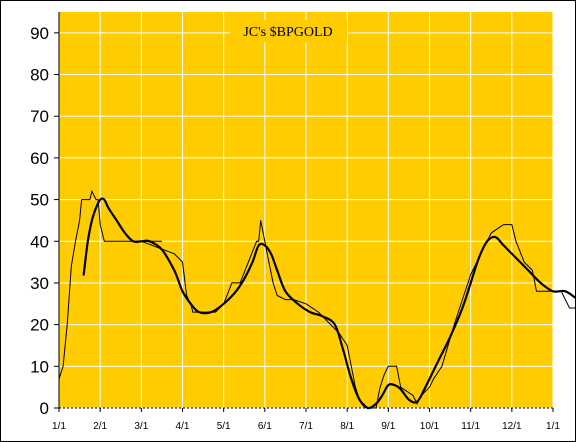 The width and height of the screenshot is (576, 442). I want to click on chart-title-box: JC's $BPGOLD, so click(288, 31).